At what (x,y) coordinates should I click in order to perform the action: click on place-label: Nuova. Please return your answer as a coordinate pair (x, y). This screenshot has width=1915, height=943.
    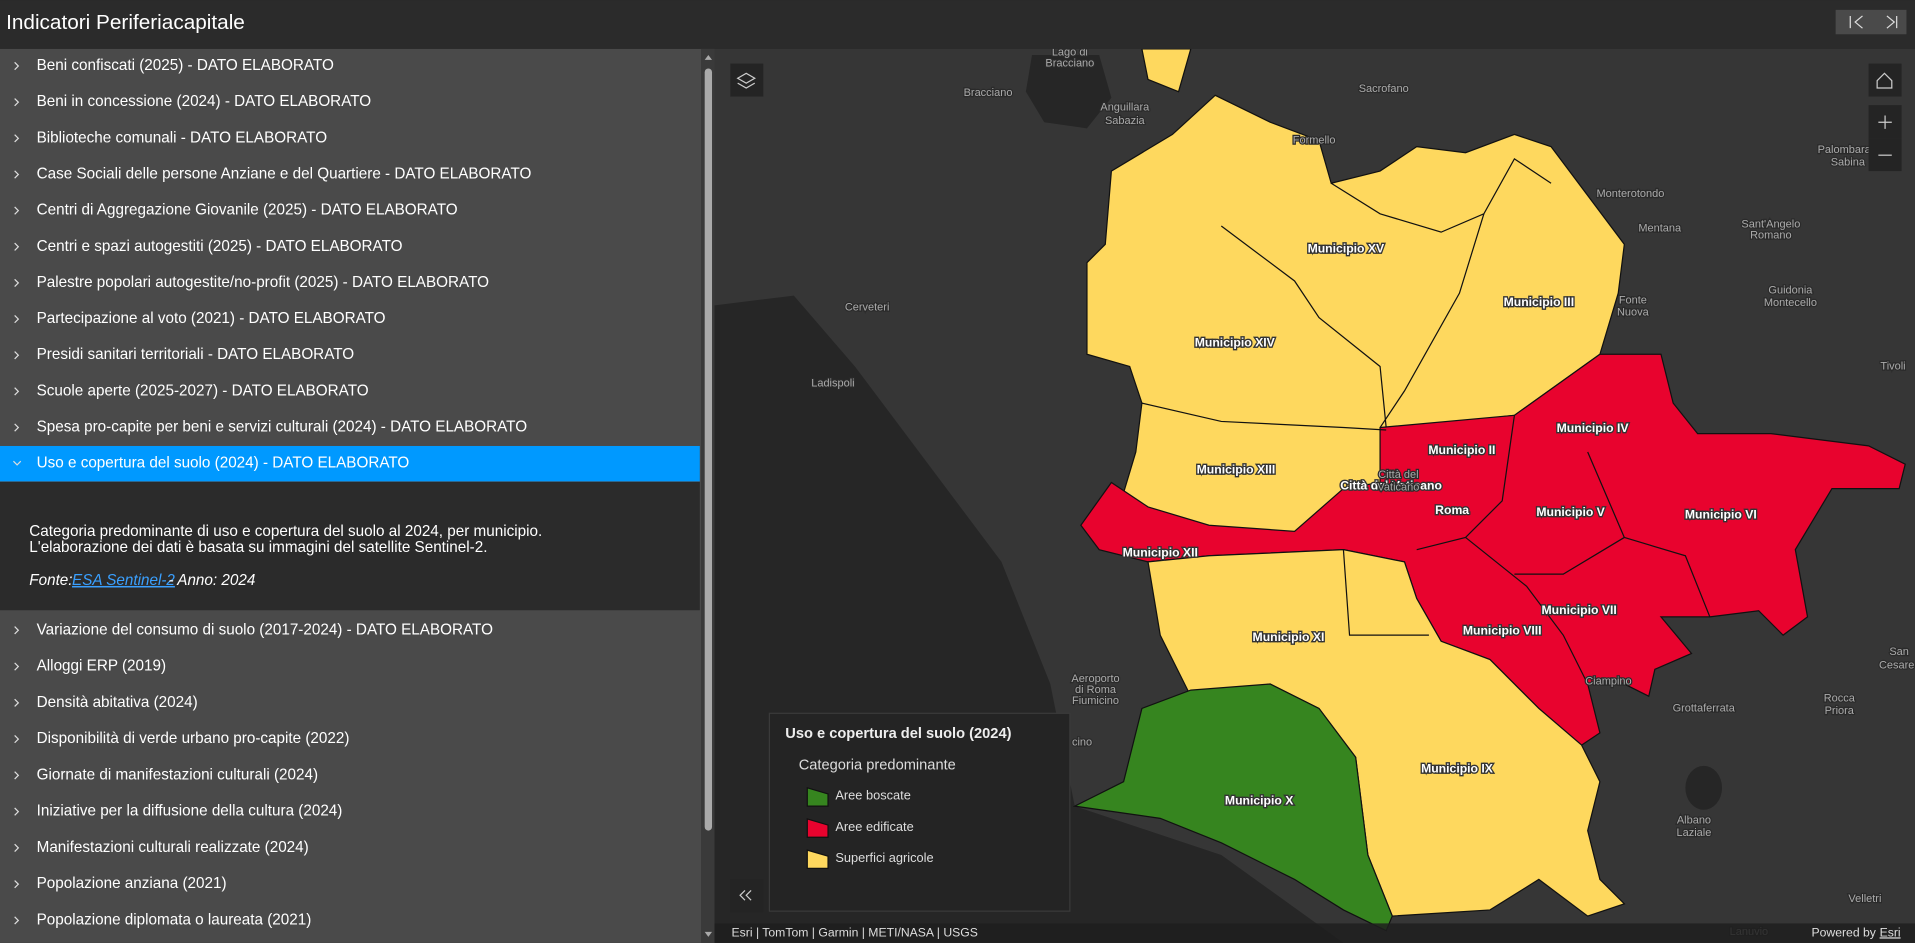
    Looking at the image, I should click on (1633, 313).